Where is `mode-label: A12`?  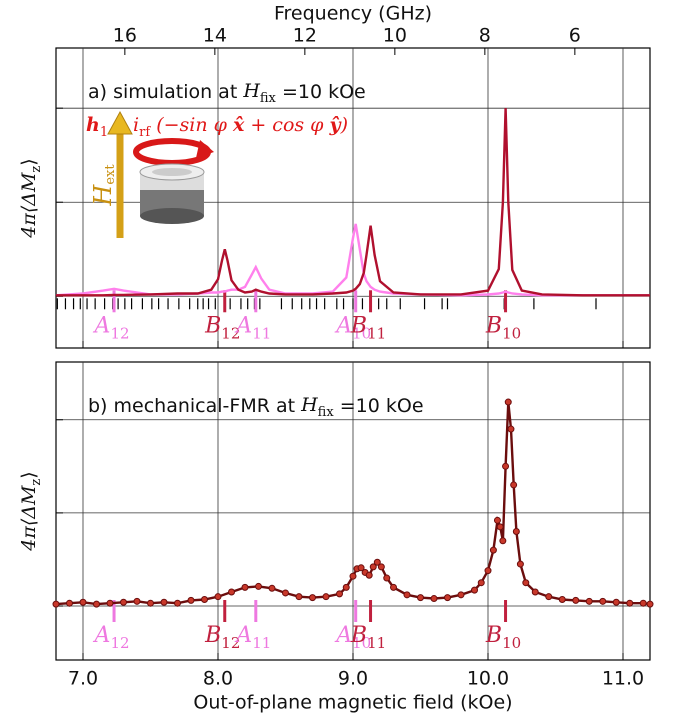 mode-label: A12 is located at coordinates (111, 327).